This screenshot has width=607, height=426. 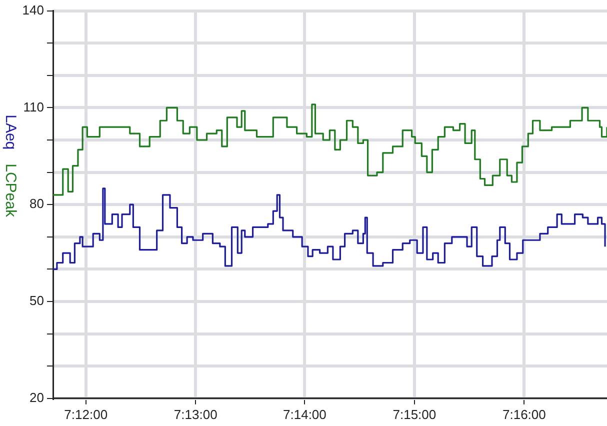 I want to click on x-tick-label: 7:16:00, so click(x=524, y=414).